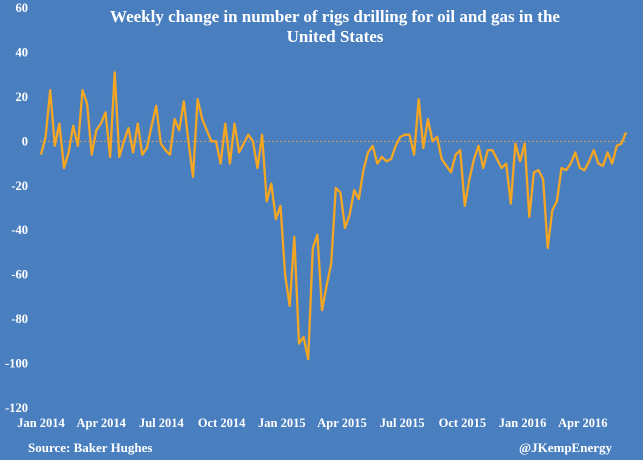 This screenshot has height=460, width=643. I want to click on x-tick-label: Oct 2015, so click(463, 423).